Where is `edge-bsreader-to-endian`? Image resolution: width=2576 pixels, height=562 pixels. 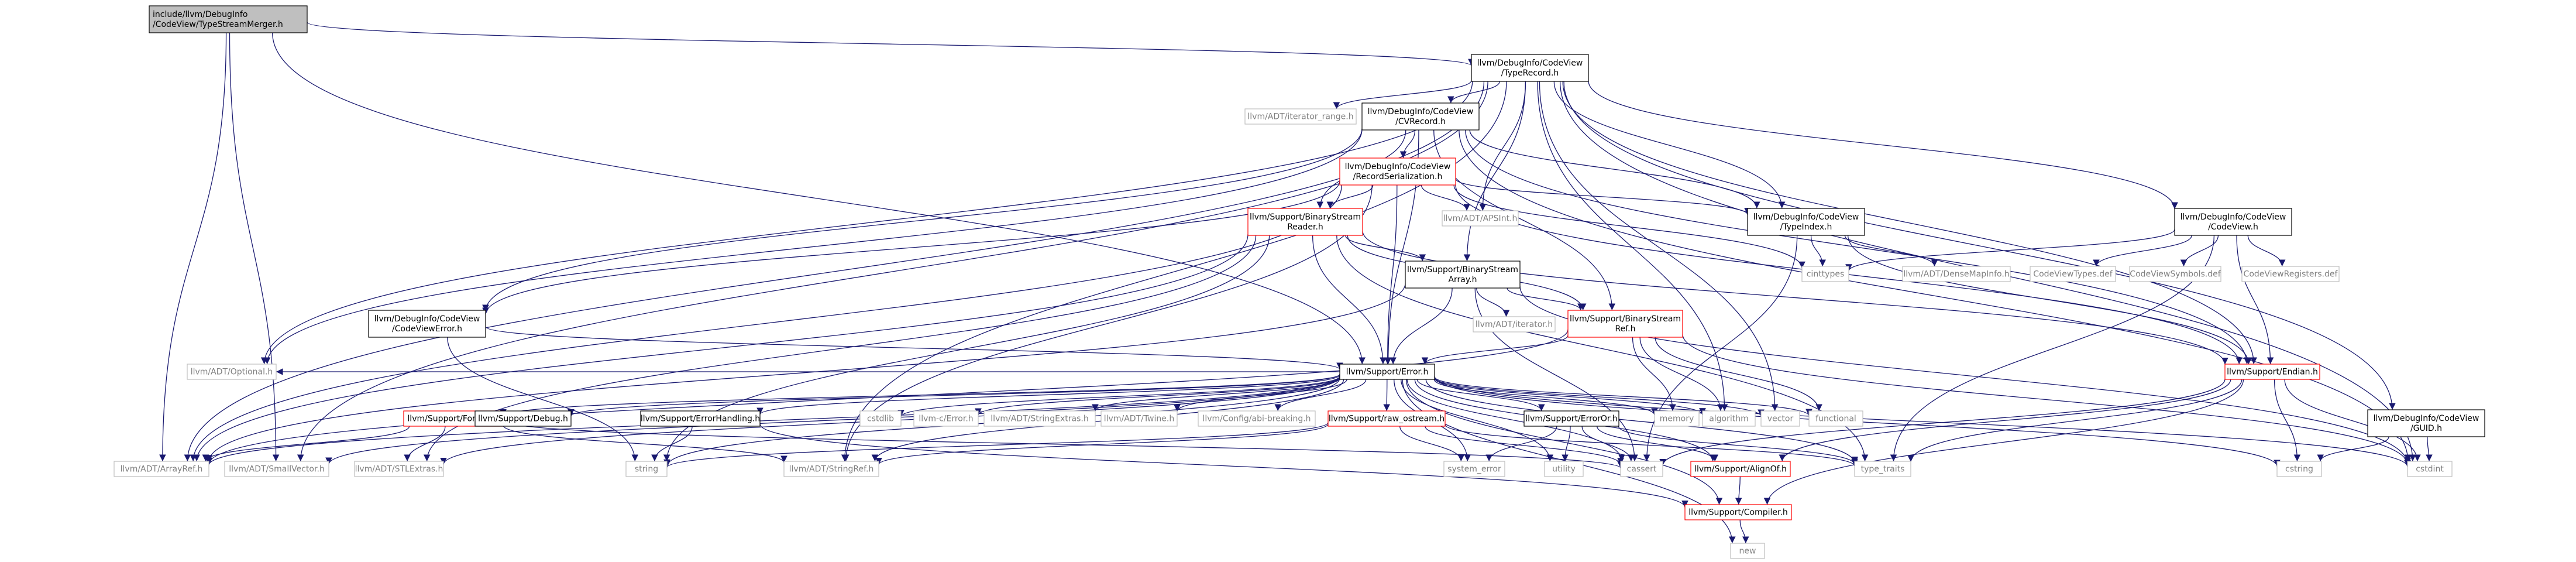 edge-bsreader-to-endian is located at coordinates (1795, 298).